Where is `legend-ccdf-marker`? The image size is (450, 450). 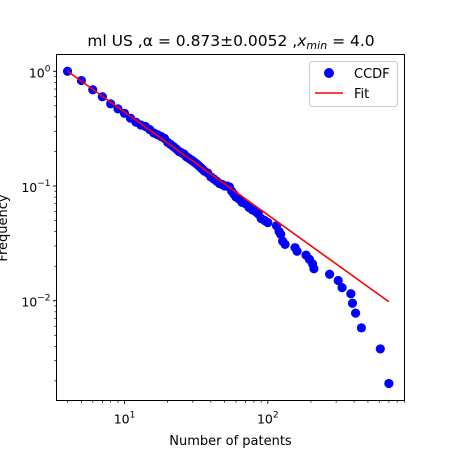
legend-ccdf-marker is located at coordinates (329, 73).